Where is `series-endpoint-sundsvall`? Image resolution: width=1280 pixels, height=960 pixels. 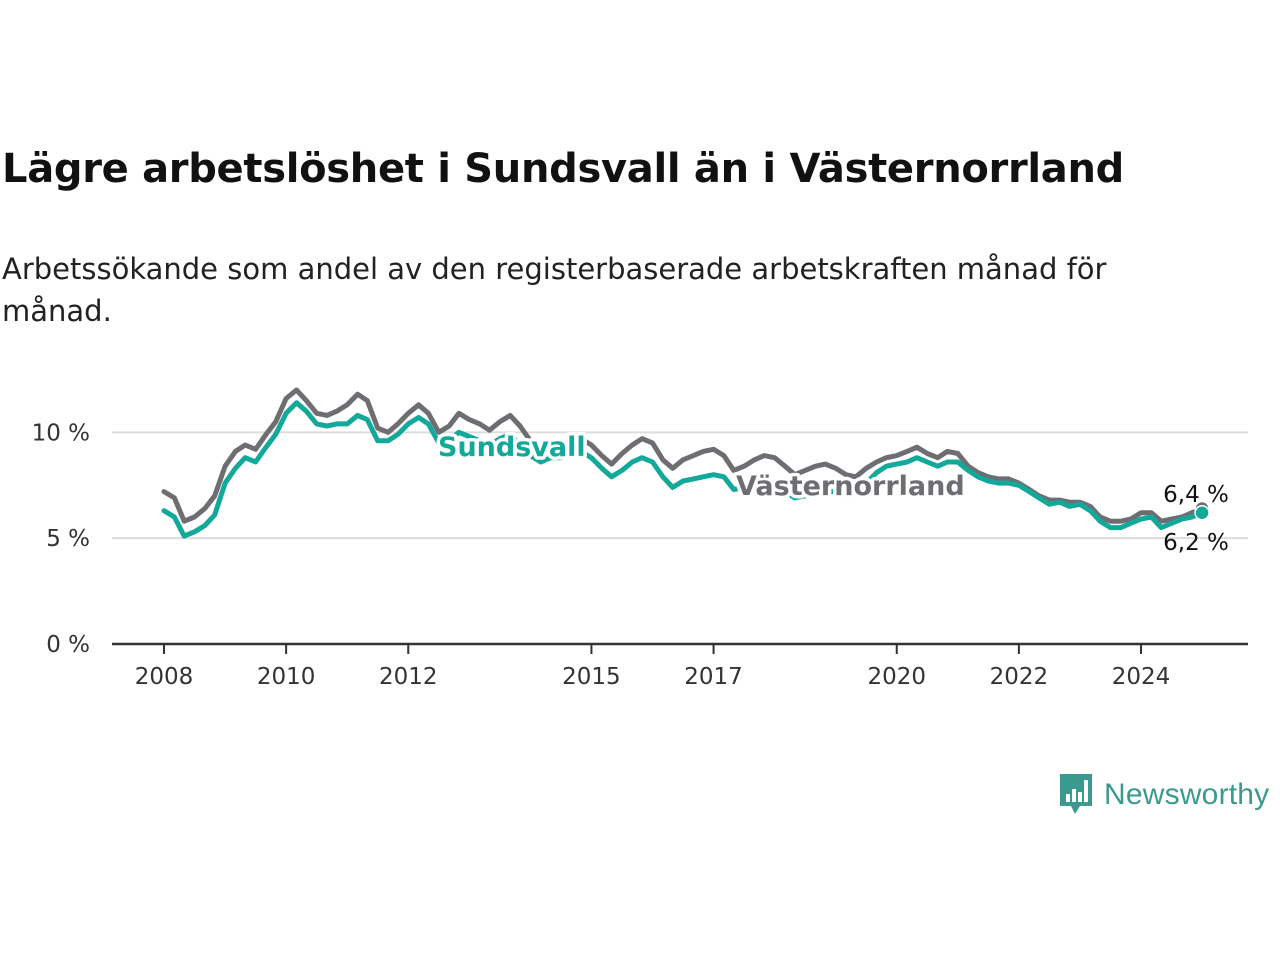 series-endpoint-sundsvall is located at coordinates (1202, 513).